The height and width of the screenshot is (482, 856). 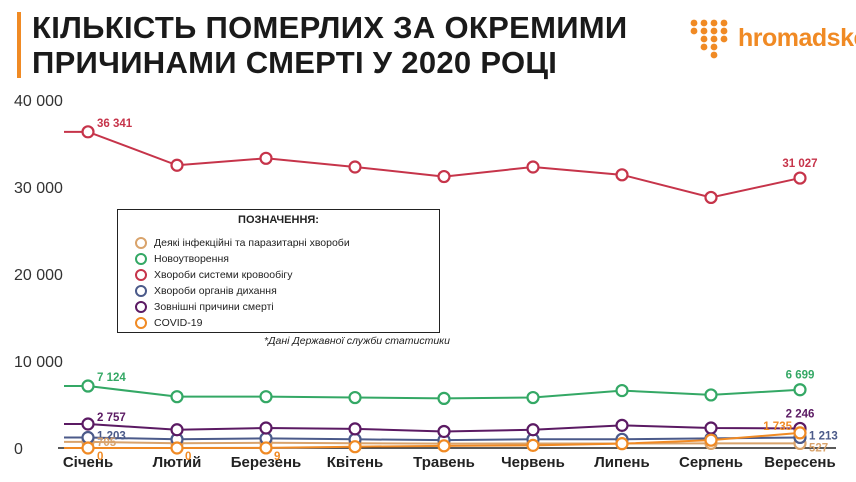 What do you see at coordinates (533, 462) in the screenshot?
I see `x-tick-label: Червень` at bounding box center [533, 462].